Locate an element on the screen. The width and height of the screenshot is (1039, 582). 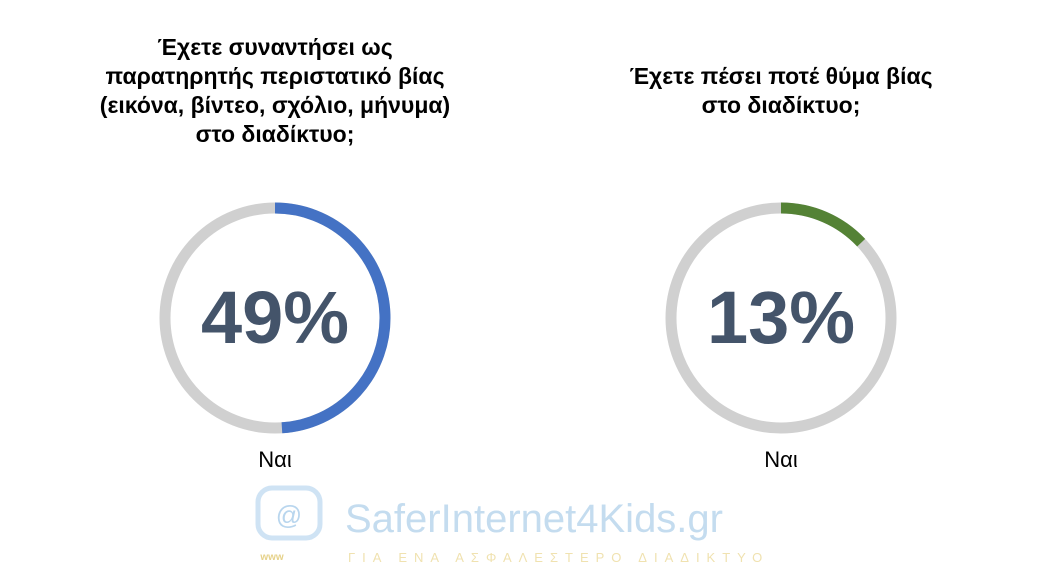
logo-at: @ is located at coordinates (289, 515).